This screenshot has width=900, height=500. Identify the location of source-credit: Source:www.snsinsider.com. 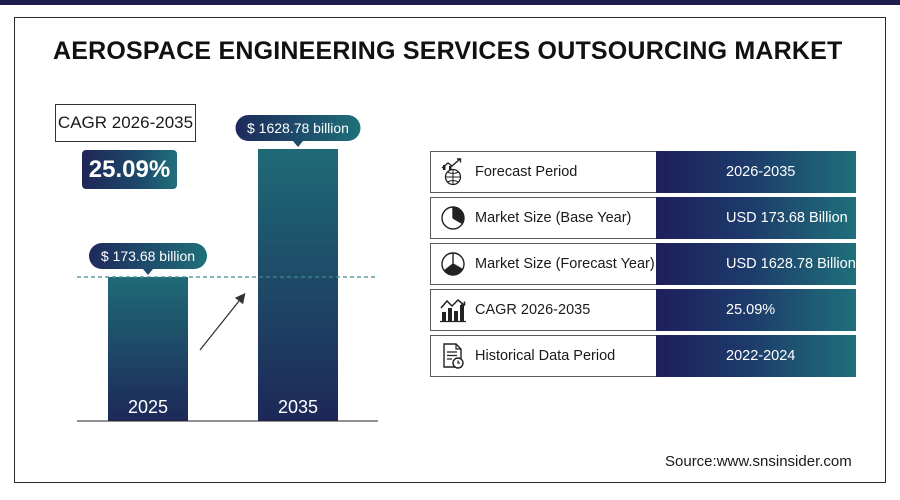
(758, 461).